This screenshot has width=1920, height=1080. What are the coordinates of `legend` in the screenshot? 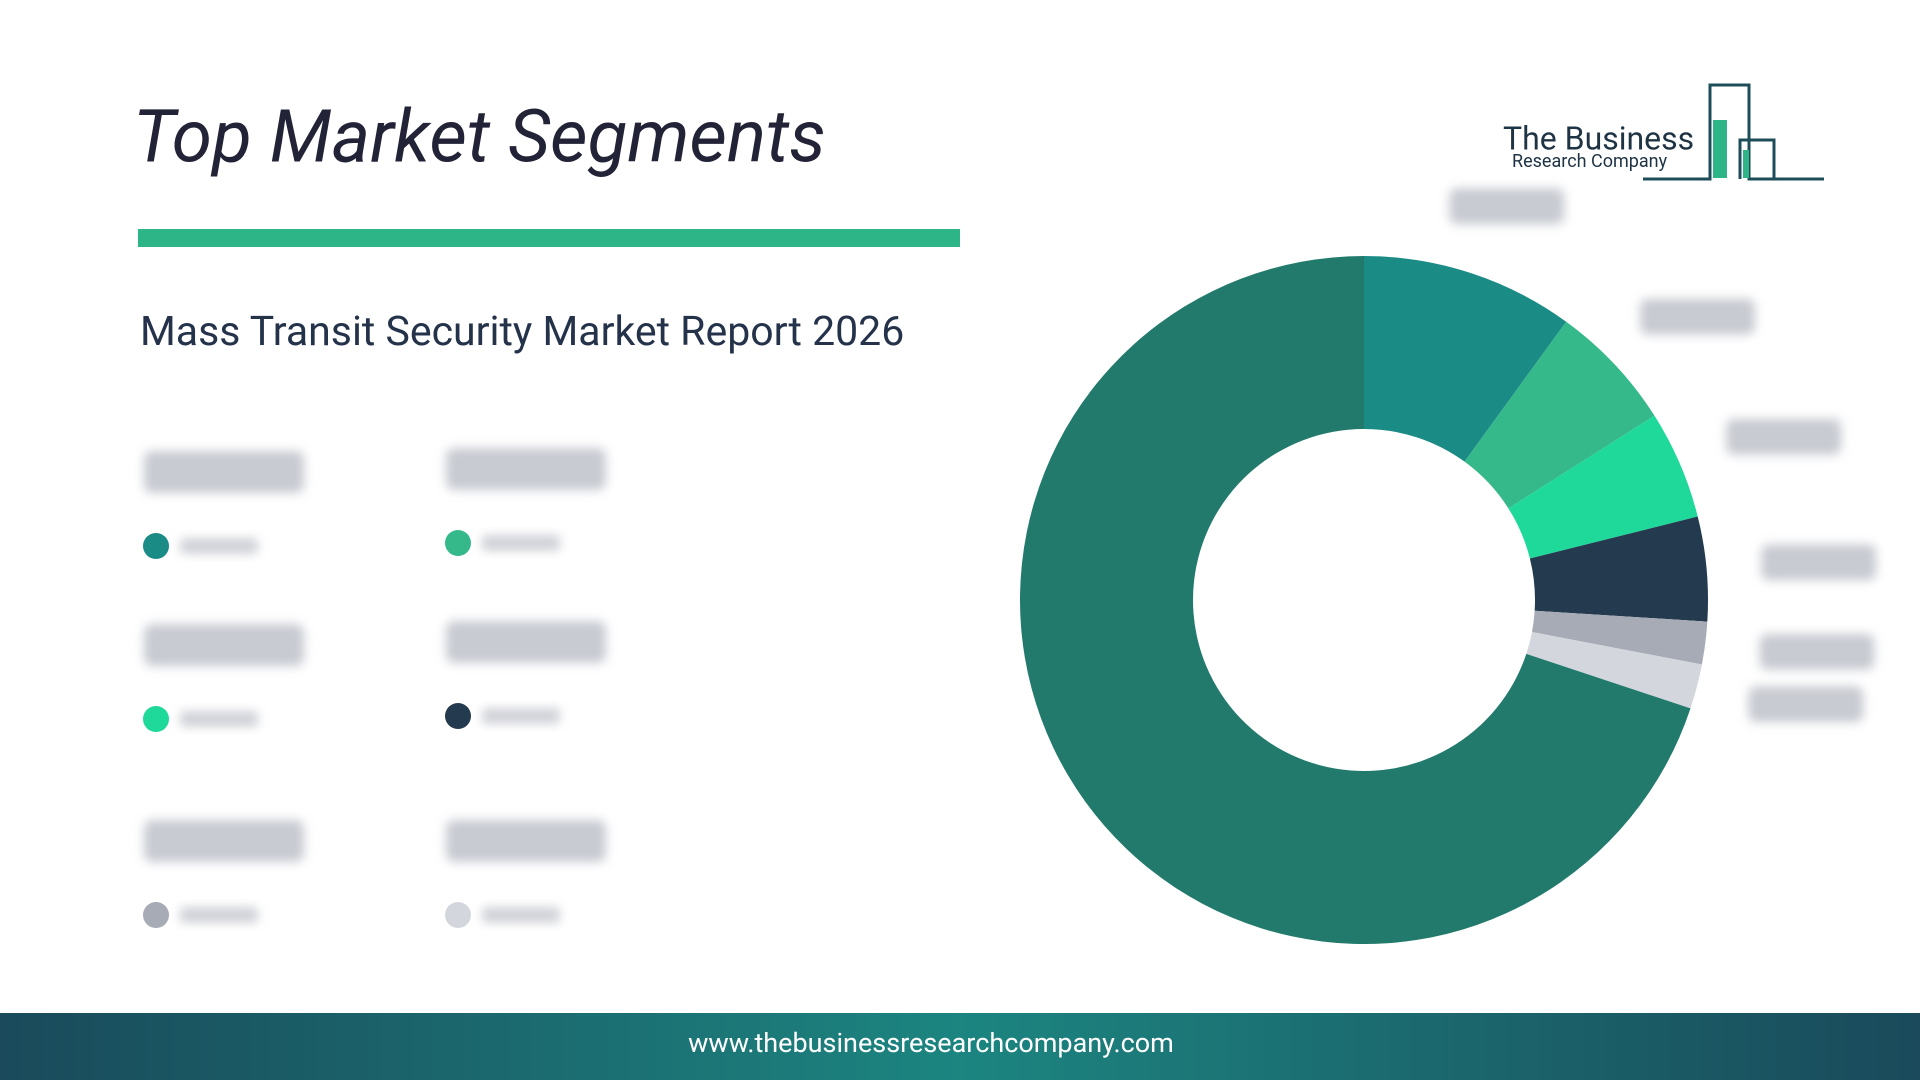 It's located at (374, 688).